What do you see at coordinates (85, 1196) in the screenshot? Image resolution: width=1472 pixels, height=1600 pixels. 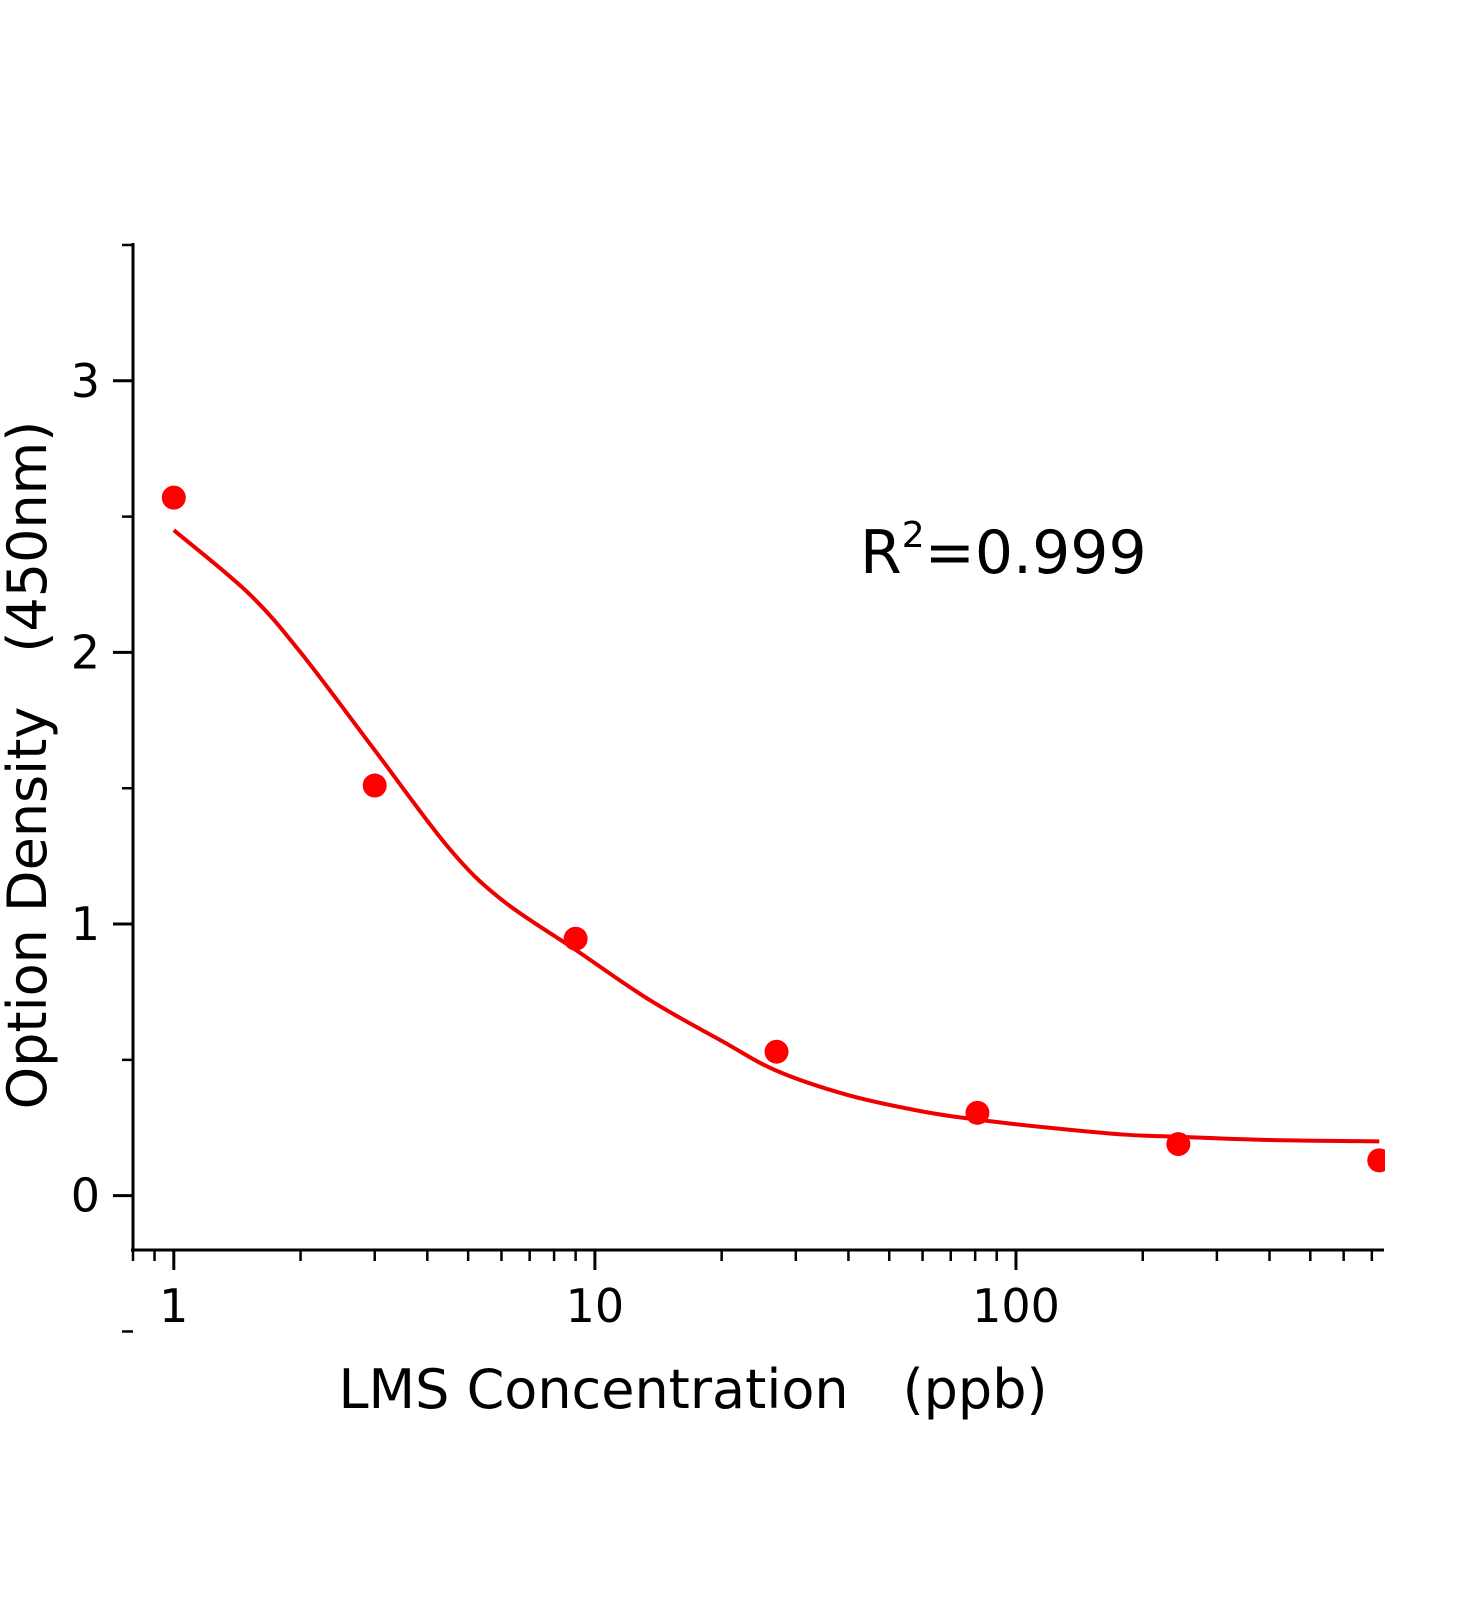 I see `y-tick-label: 0` at bounding box center [85, 1196].